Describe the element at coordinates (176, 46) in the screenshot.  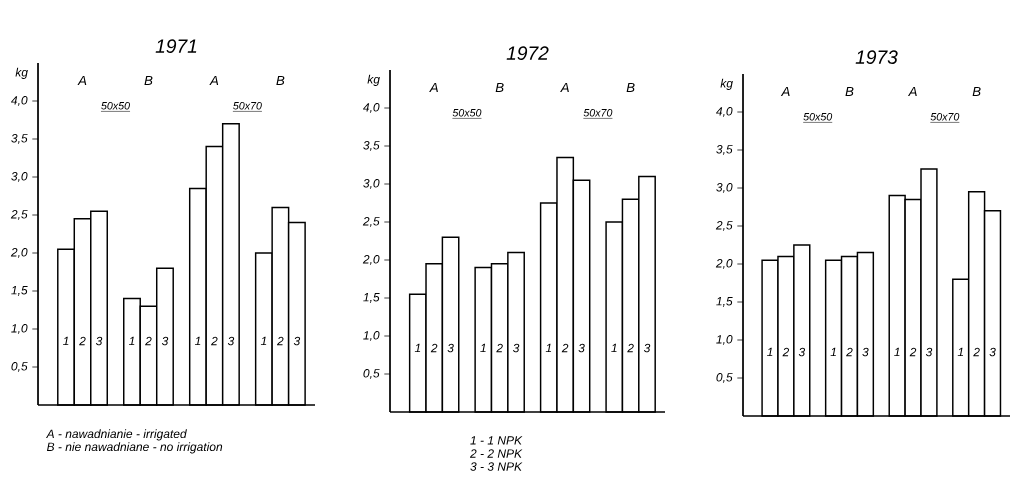
I see `chart-title: 1971` at that location.